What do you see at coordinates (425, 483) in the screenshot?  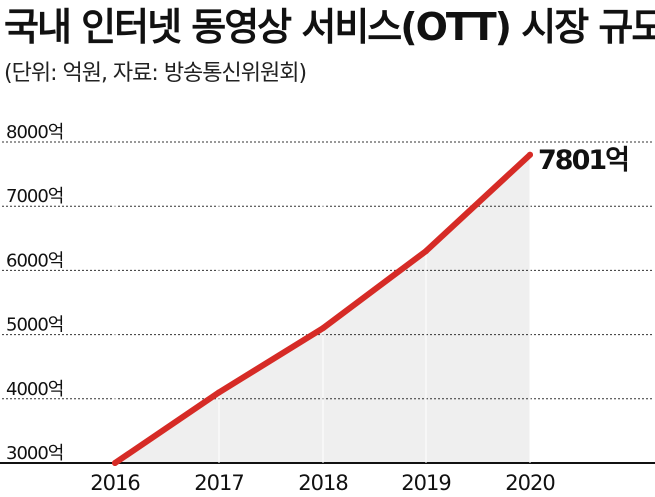 I see `x-tick-label: 2019` at bounding box center [425, 483].